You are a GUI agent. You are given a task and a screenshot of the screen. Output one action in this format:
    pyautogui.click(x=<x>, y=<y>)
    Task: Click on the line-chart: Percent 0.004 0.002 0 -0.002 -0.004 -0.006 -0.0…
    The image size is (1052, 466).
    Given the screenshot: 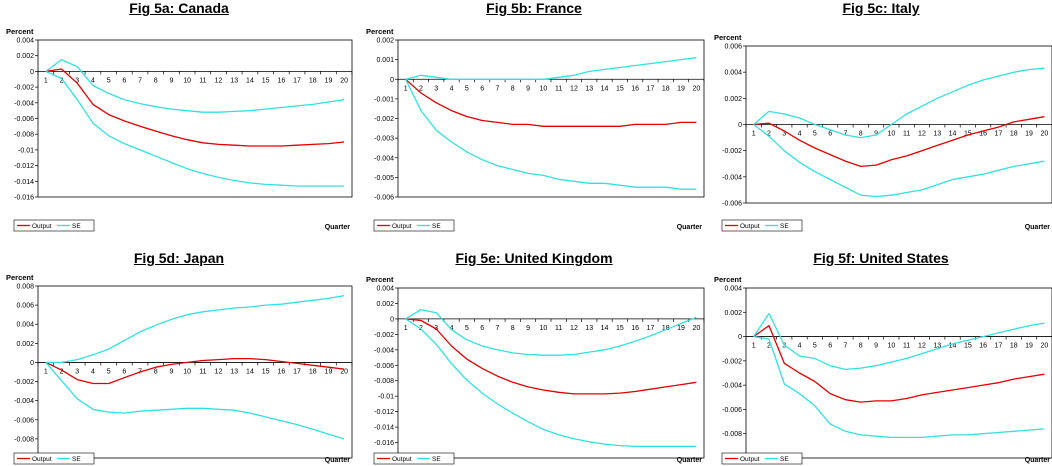 What is the action you would take?
    pyautogui.click(x=179, y=129)
    